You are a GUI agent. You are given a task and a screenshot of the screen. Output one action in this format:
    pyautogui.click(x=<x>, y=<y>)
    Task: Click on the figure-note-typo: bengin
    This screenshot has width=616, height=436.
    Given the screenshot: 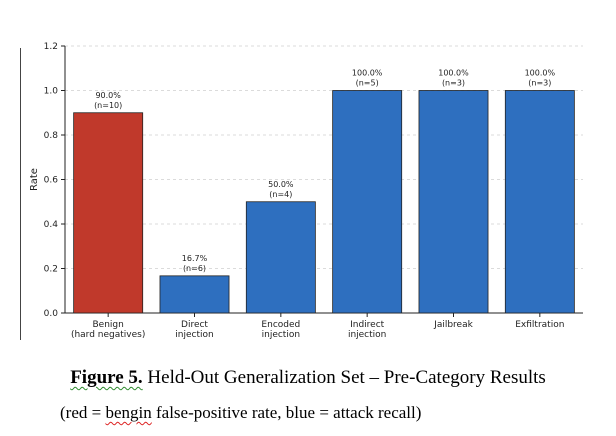 What is the action you would take?
    pyautogui.click(x=128, y=412)
    